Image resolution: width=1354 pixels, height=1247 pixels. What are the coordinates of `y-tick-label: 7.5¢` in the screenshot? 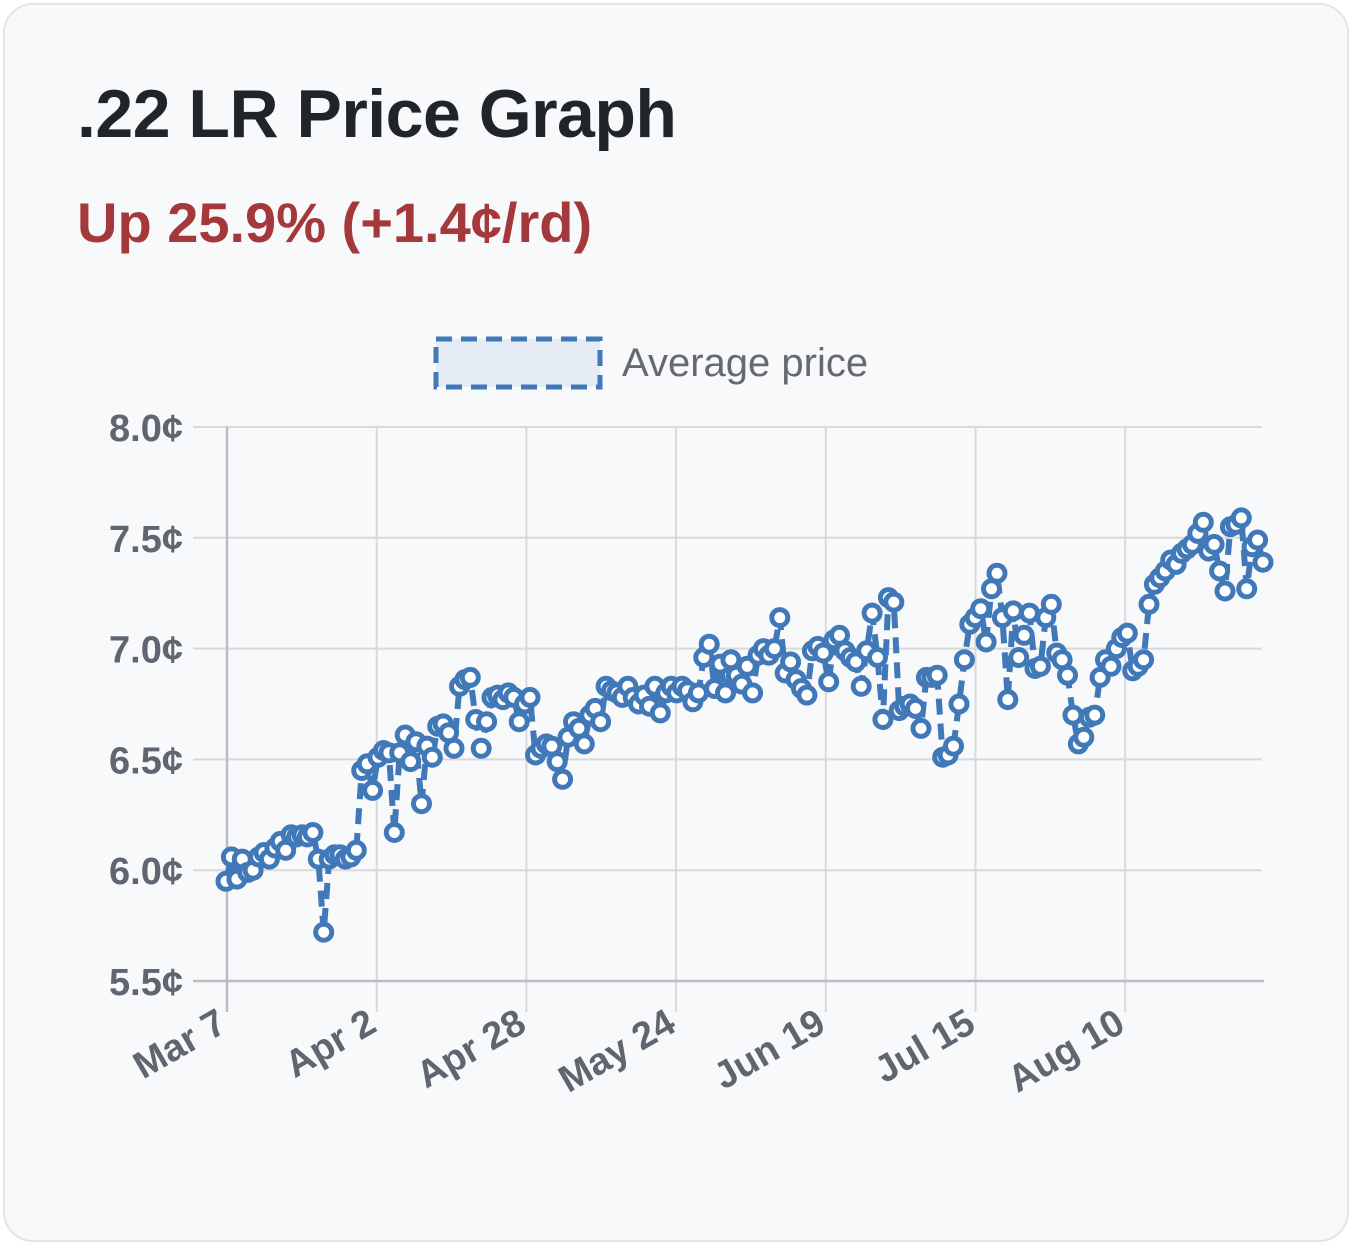 It's located at (146, 540).